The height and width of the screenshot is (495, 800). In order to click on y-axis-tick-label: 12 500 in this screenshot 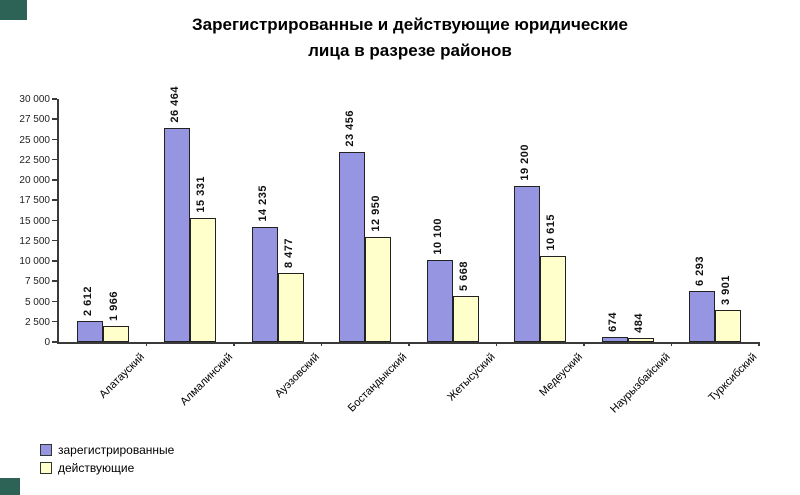, I will do `click(34, 241)`.